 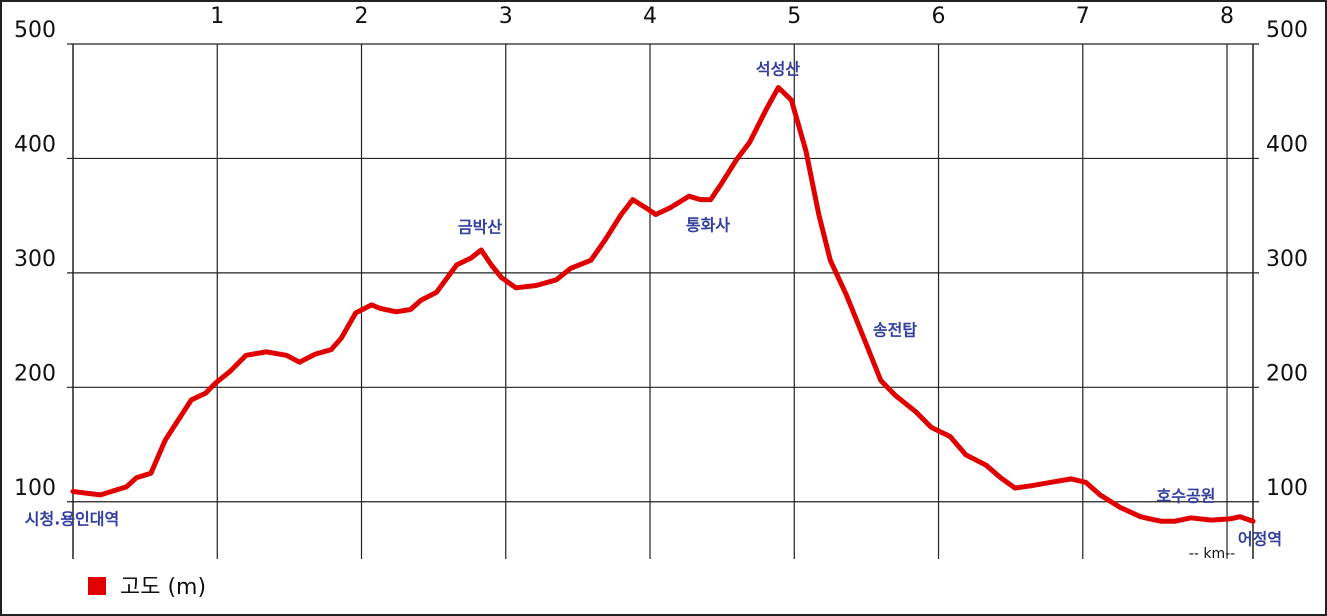 What do you see at coordinates (1212, 554) in the screenshot?
I see `x-axis-label: -- km--` at bounding box center [1212, 554].